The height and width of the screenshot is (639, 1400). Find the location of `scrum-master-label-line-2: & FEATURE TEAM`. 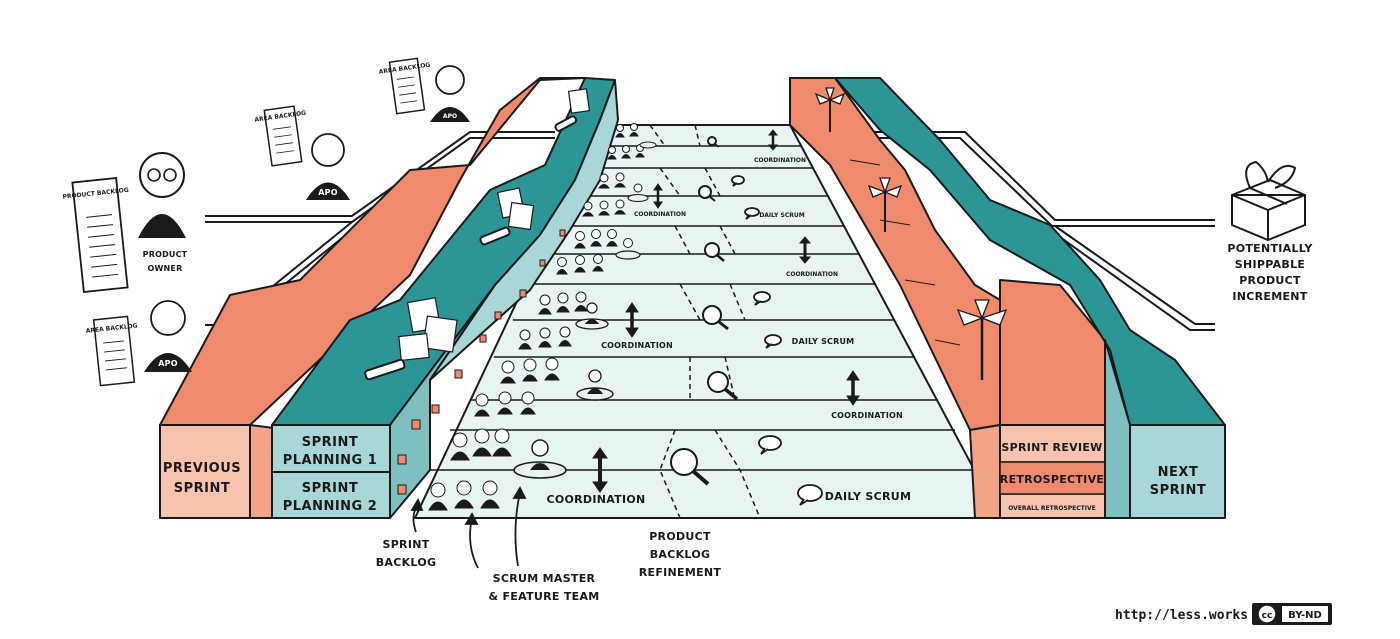

scrum-master-label-line-2: & FEATURE TEAM is located at coordinates (543, 596).